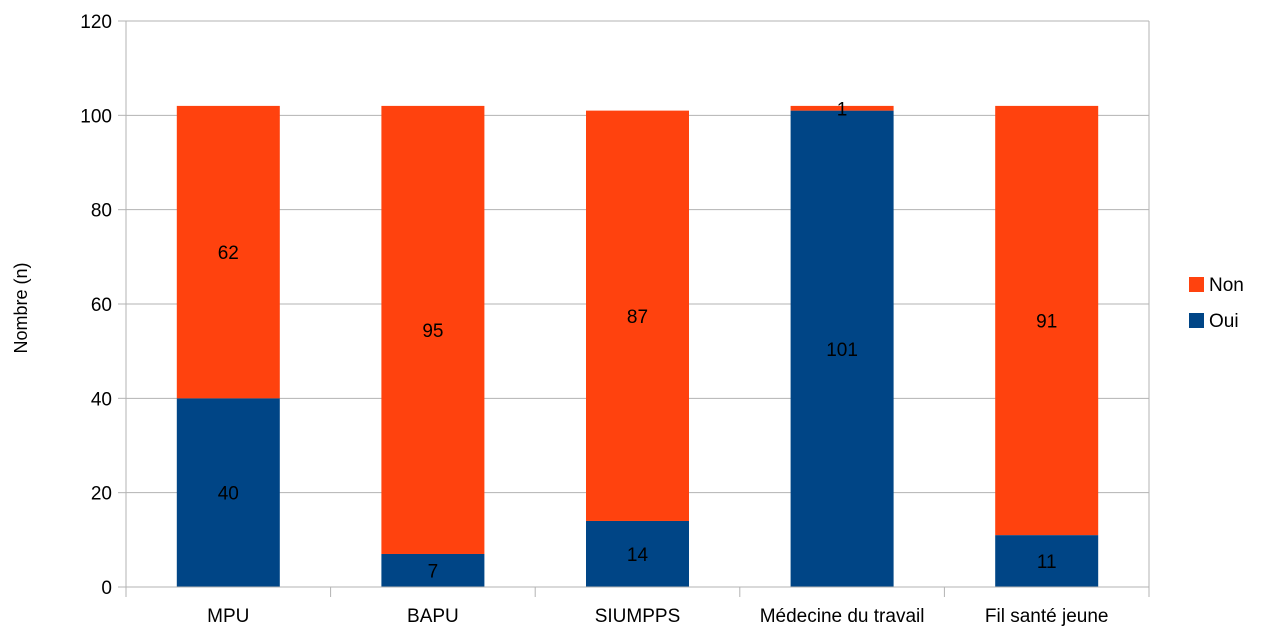 Image resolution: width=1280 pixels, height=637 pixels. I want to click on x-category-label: MPU, so click(228, 616).